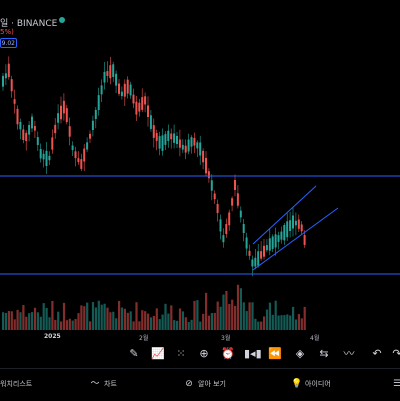 This screenshot has width=400, height=401. What do you see at coordinates (204, 353) in the screenshot?
I see `add-icon: ⊕` at bounding box center [204, 353].